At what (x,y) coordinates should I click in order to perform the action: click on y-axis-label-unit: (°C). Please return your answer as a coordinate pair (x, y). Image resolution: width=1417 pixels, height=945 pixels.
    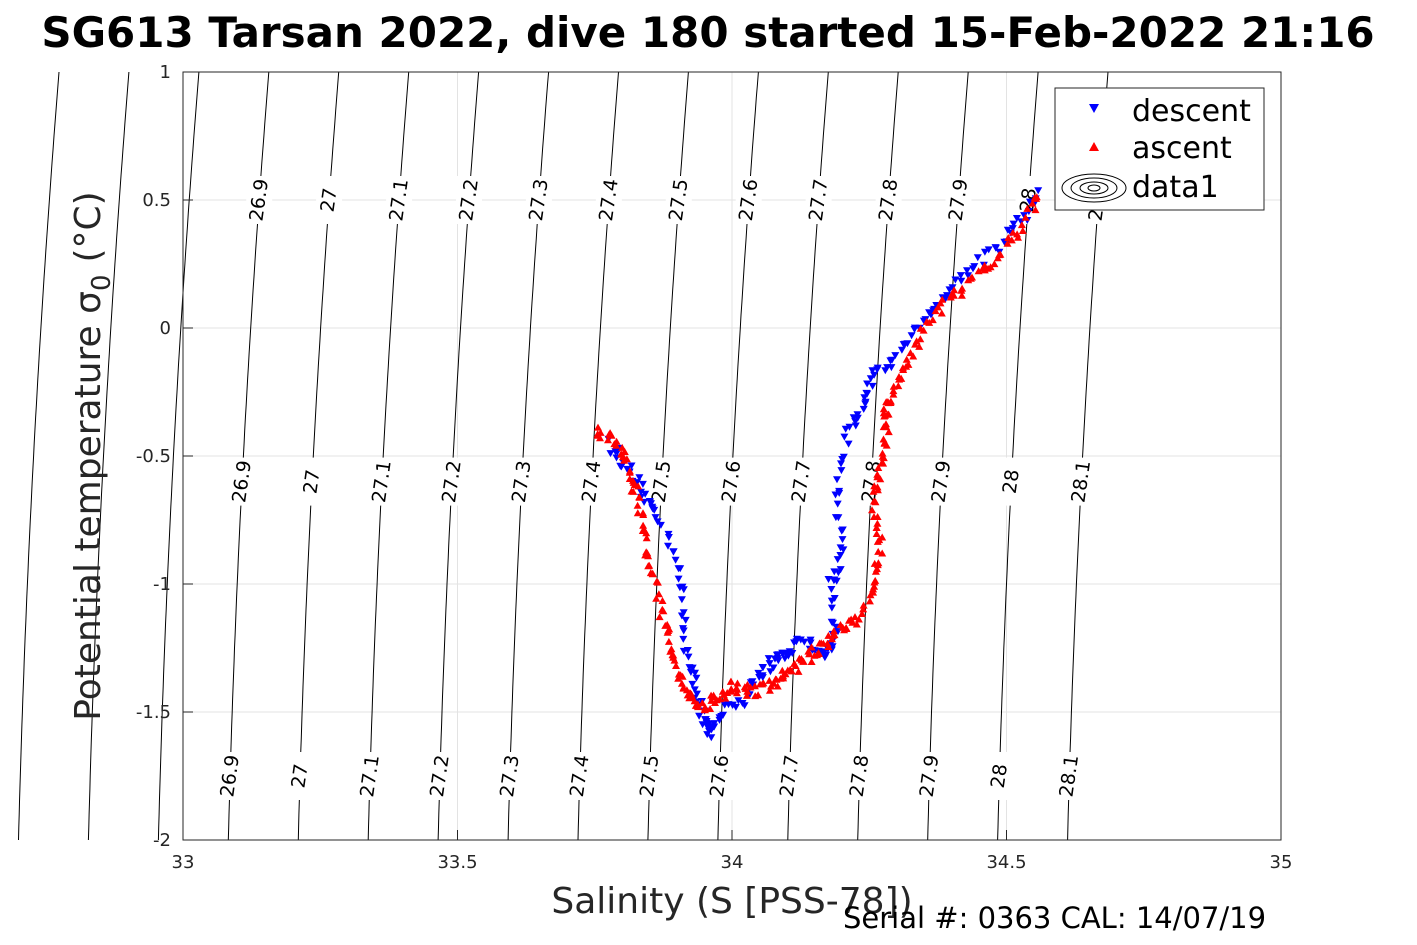
    Looking at the image, I should click on (88, 226).